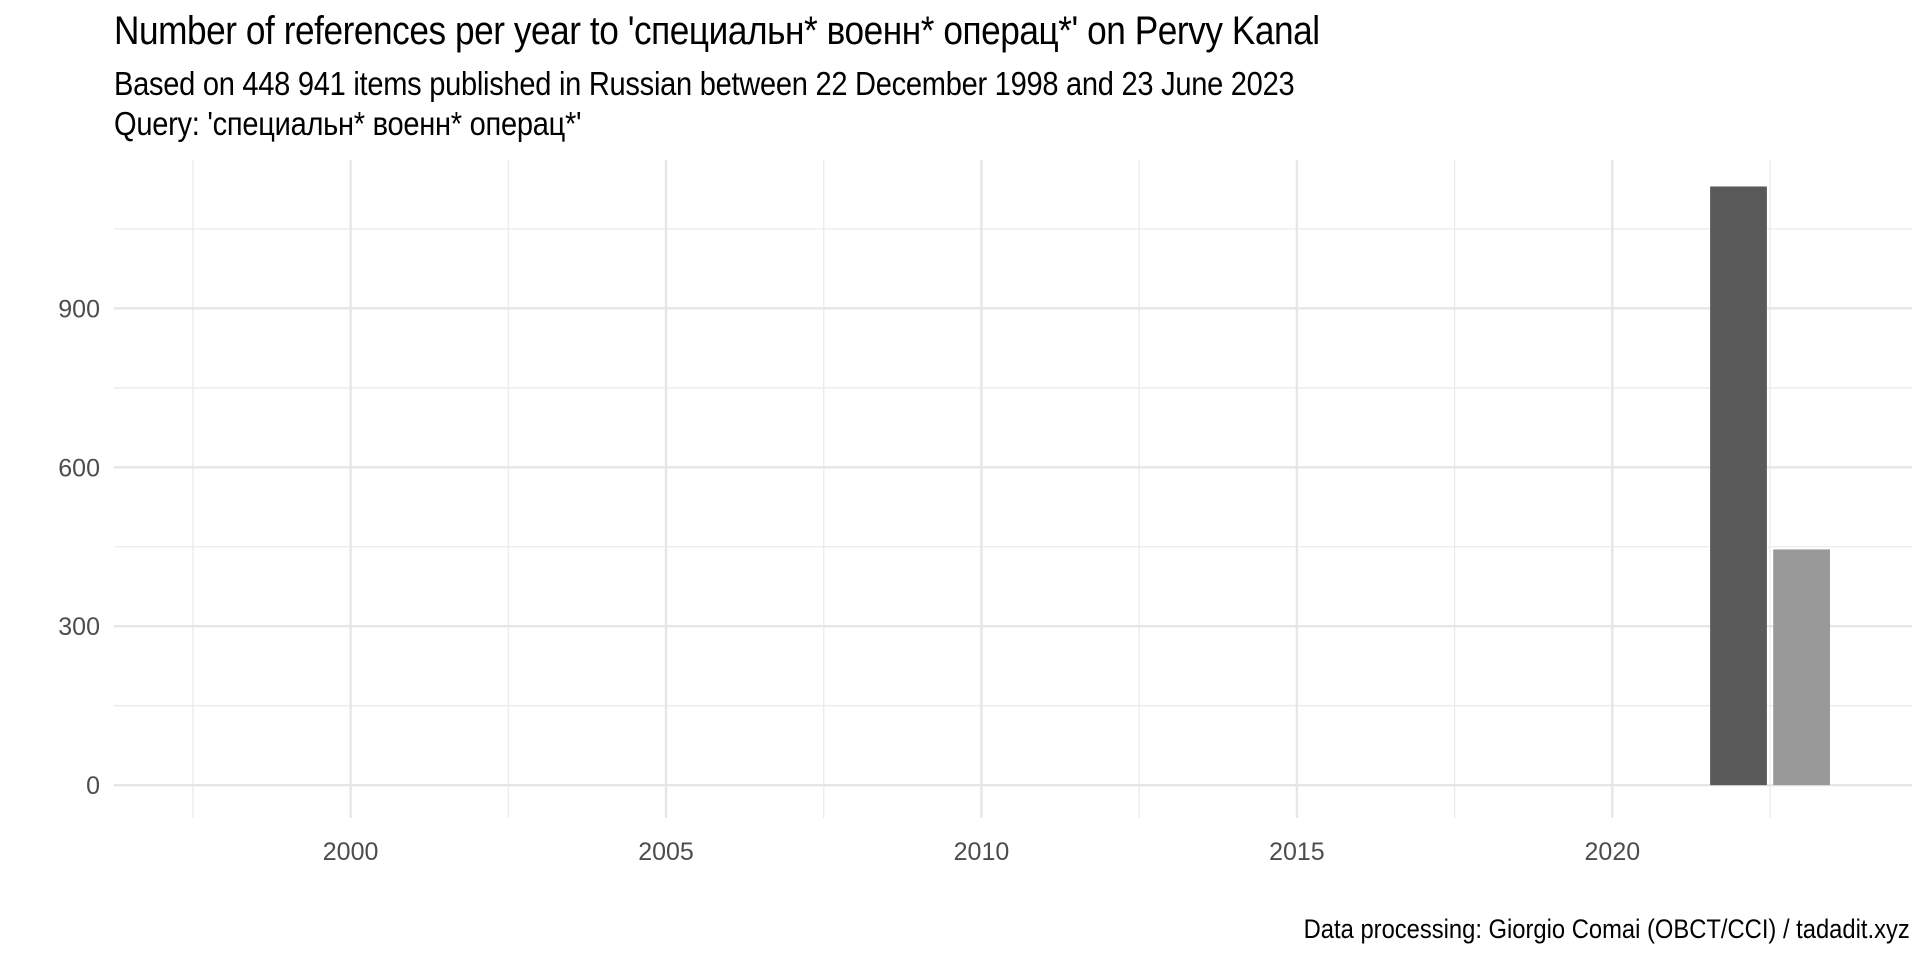 This screenshot has height=960, width=1920. What do you see at coordinates (93, 786) in the screenshot?
I see `y-tick-label: 0` at bounding box center [93, 786].